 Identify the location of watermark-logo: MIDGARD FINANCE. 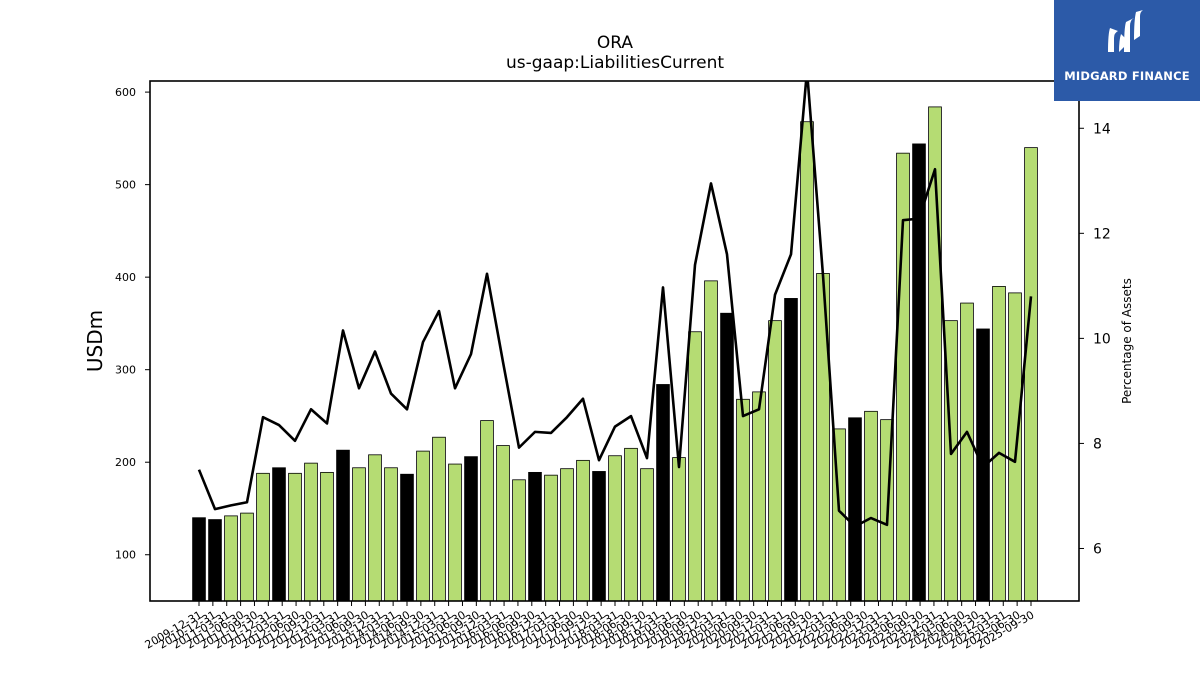
(1127, 50).